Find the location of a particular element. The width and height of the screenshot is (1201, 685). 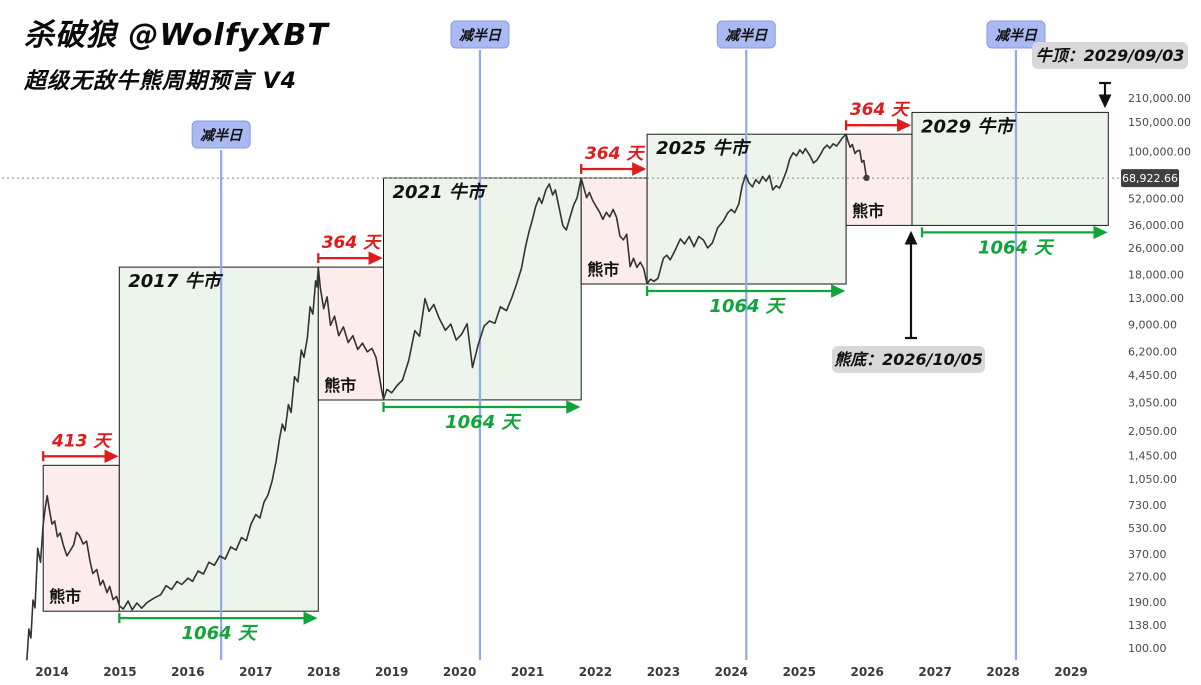

x-axis-label: 2024 is located at coordinates (731, 672).